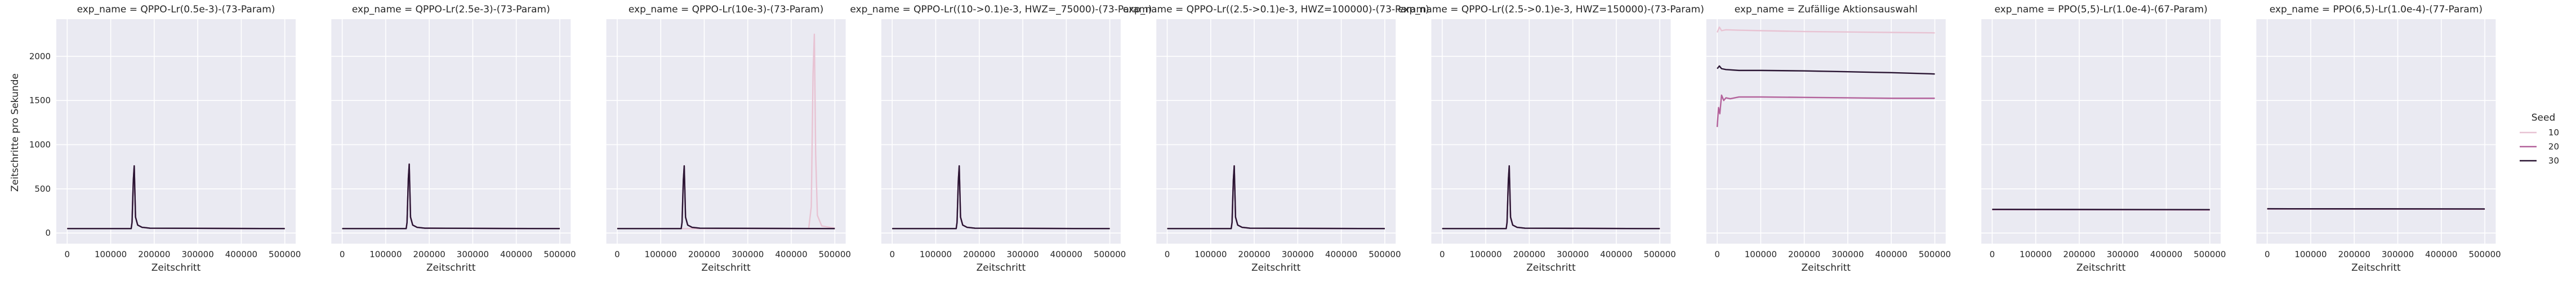 This screenshot has height=282, width=2576. What do you see at coordinates (48, 233) in the screenshot?
I see `y-tick-label: 0` at bounding box center [48, 233].